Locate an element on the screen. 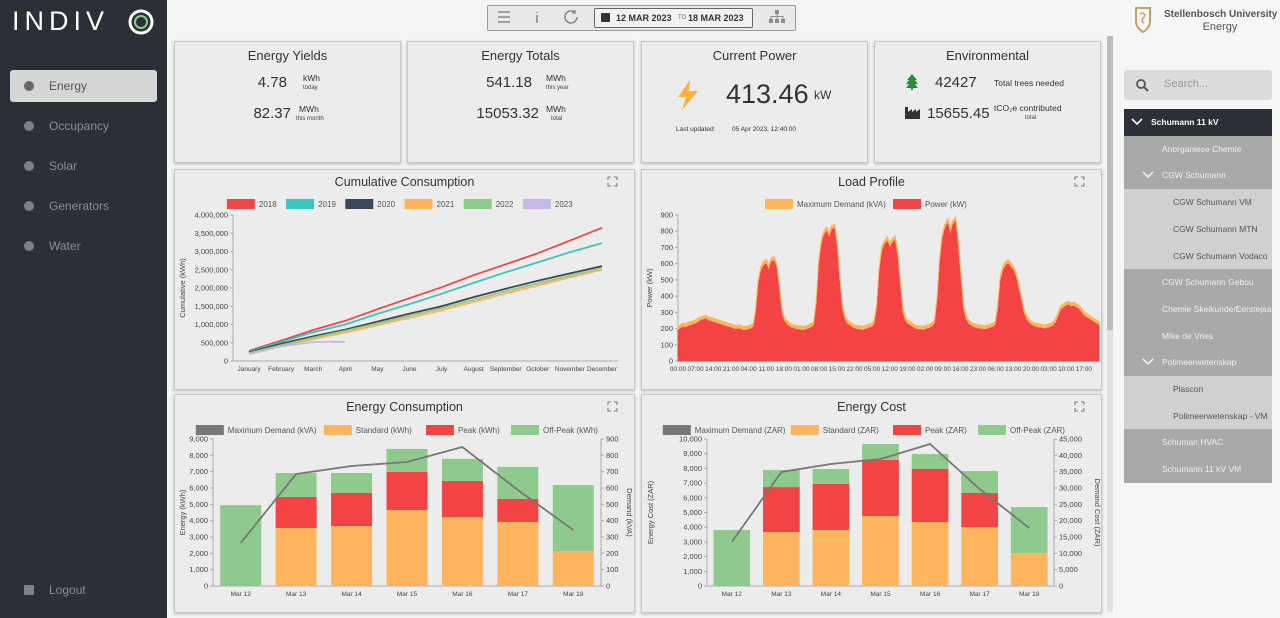  tree-label: Chemie Skeikunde/Eerstejaa is located at coordinates (1217, 308).